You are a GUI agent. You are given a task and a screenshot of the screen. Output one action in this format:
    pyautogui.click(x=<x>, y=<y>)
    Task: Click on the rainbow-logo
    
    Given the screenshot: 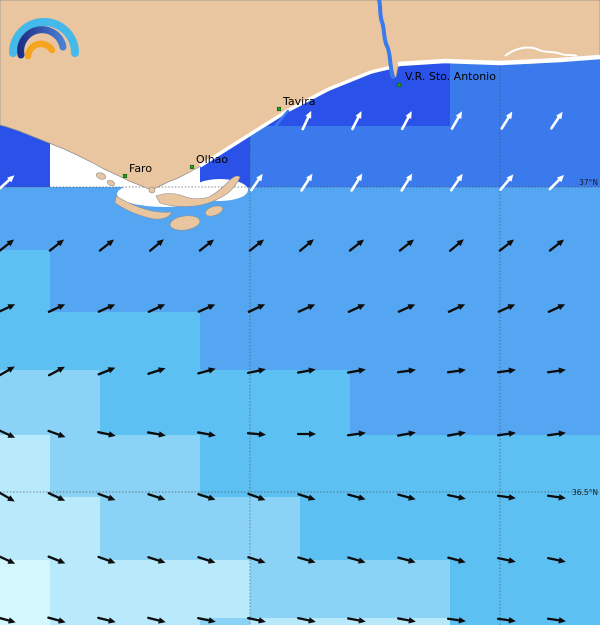 What is the action you would take?
    pyautogui.click(x=44, y=39)
    